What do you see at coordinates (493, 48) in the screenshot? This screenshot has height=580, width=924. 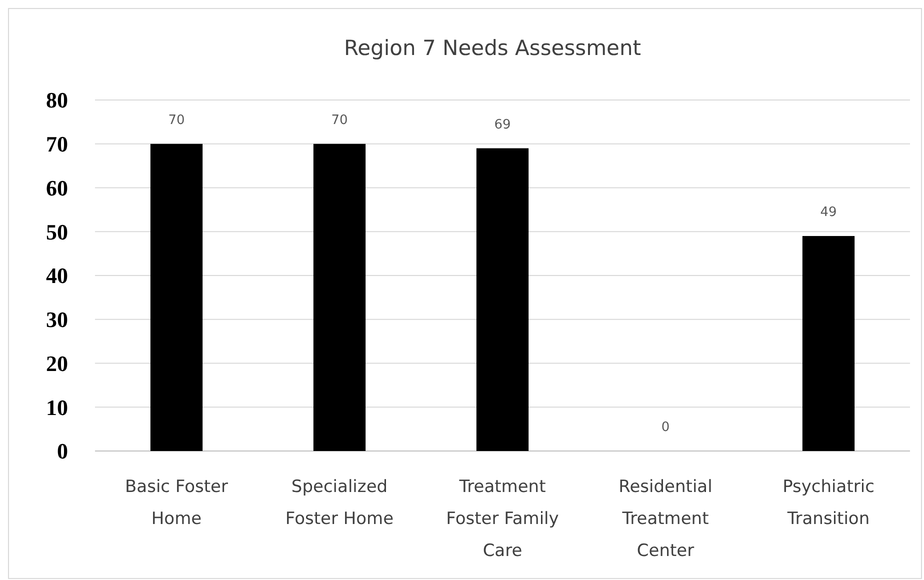 I see `chart-title: Region 7 Needs Assessment` at bounding box center [493, 48].